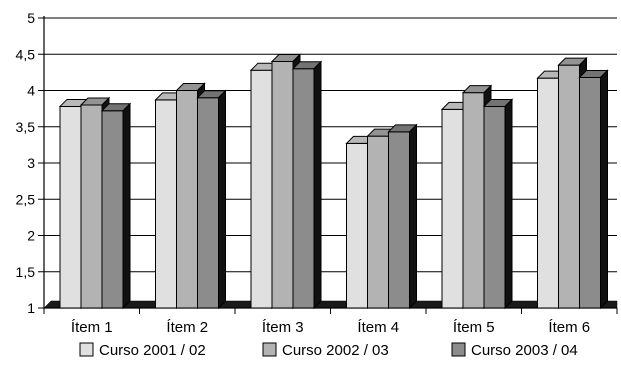 Image resolution: width=621 pixels, height=372 pixels. I want to click on legend-label: Curso 2002 / 03, so click(335, 350).